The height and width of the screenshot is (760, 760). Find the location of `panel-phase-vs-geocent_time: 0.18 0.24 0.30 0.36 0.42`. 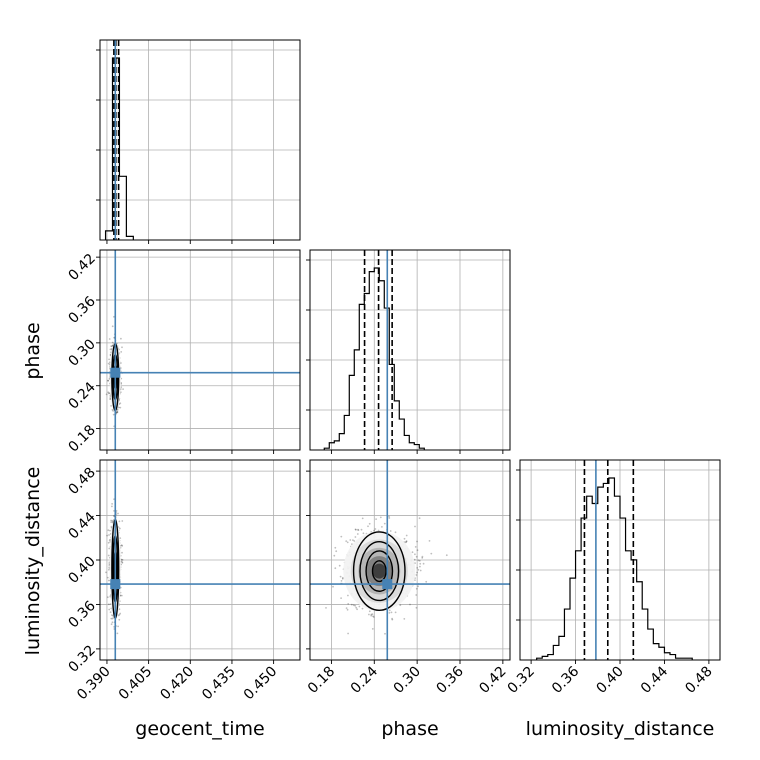

panel-phase-vs-geocent_time: 0.18 0.24 0.30 0.36 0.42 is located at coordinates (183, 352).